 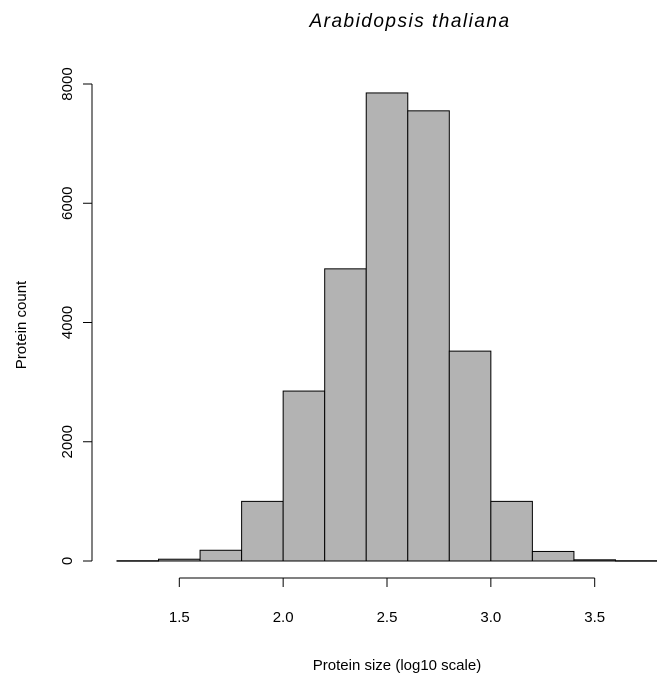 I want to click on y-axis: 0 2000 4000 6000 8000, so click(x=76, y=316).